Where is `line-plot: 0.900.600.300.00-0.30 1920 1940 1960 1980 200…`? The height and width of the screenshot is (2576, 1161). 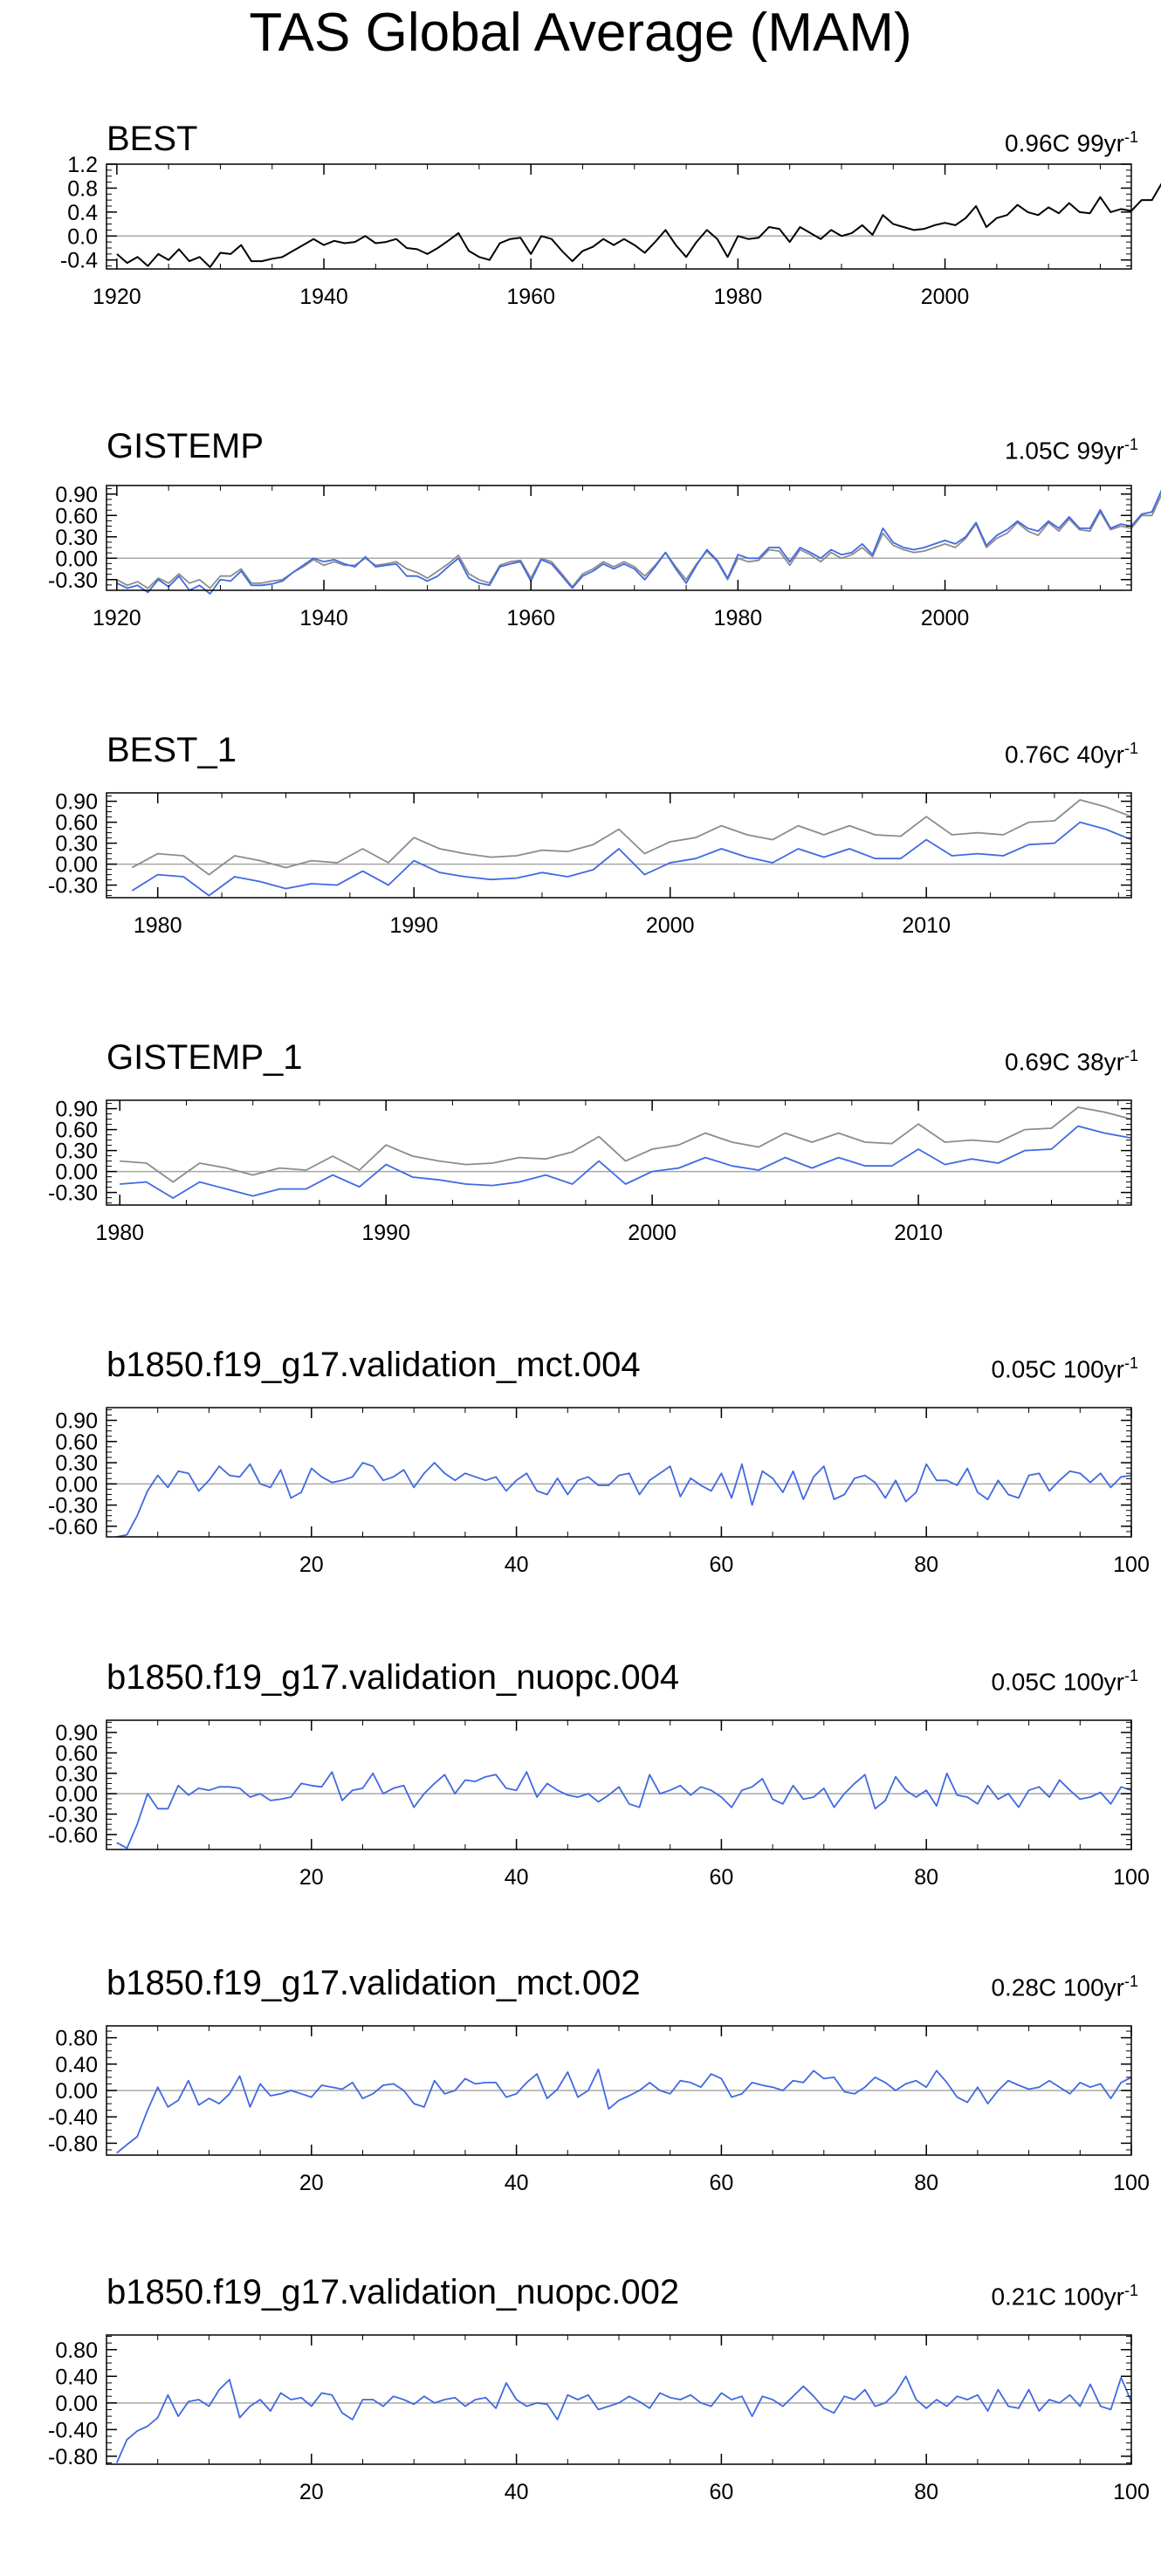 line-plot: 0.900.600.300.00-0.30 1920 1940 1960 1980 200… is located at coordinates (604, 556).